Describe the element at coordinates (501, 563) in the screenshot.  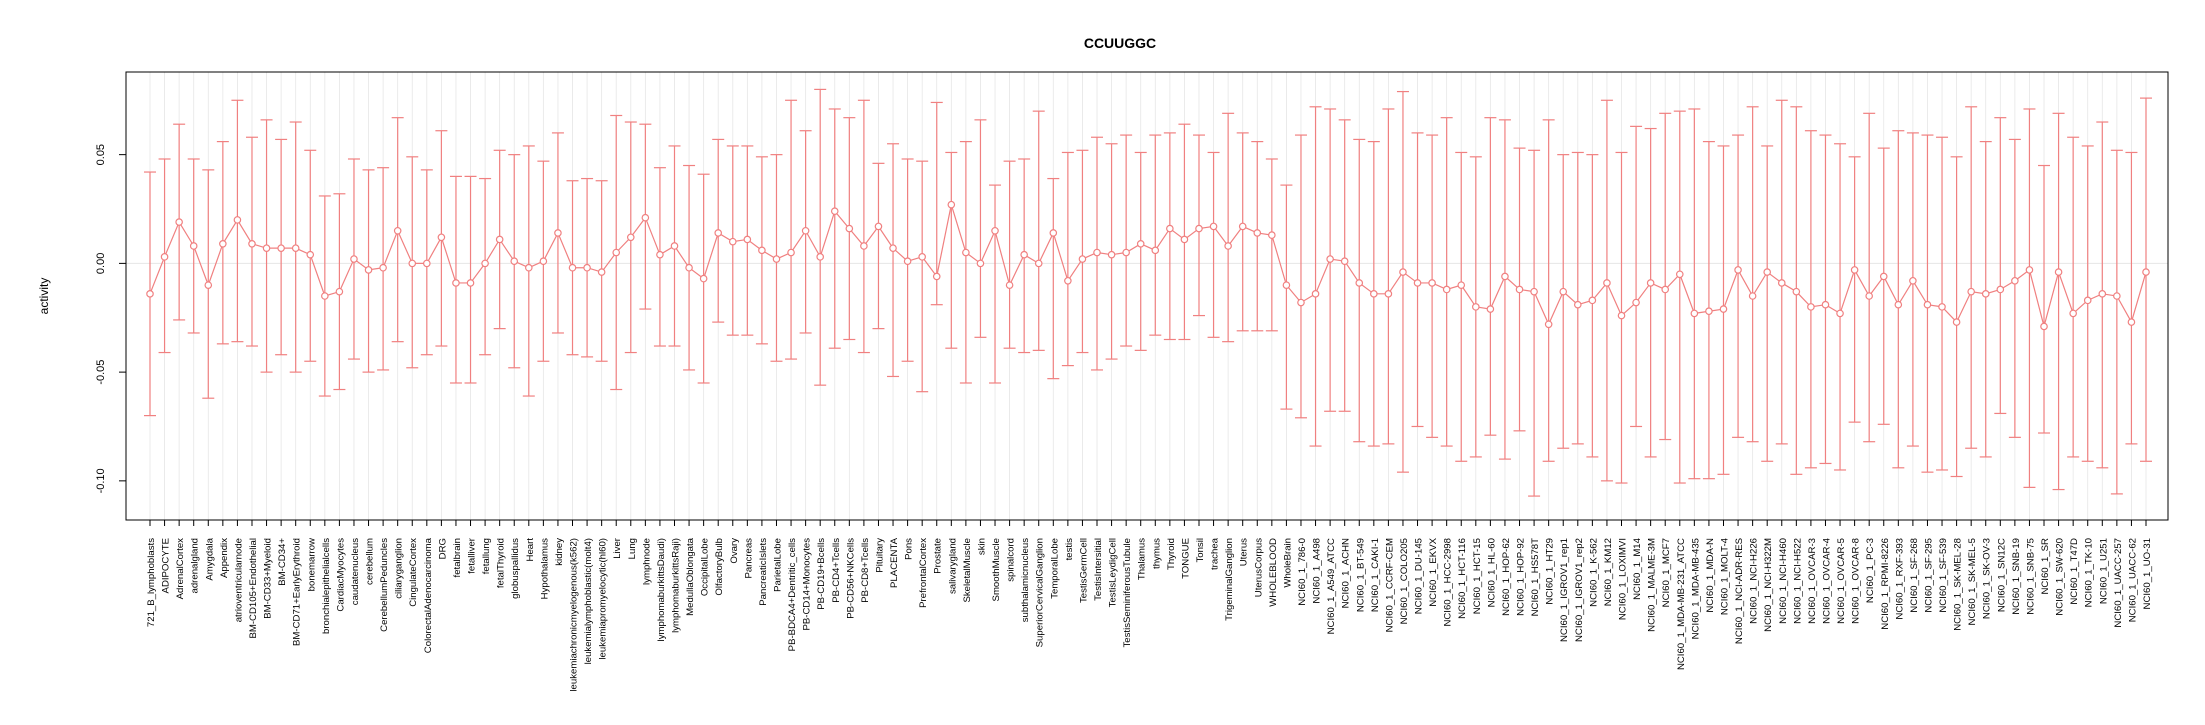
I see `x-tick-label: fetalThyroid` at that location.